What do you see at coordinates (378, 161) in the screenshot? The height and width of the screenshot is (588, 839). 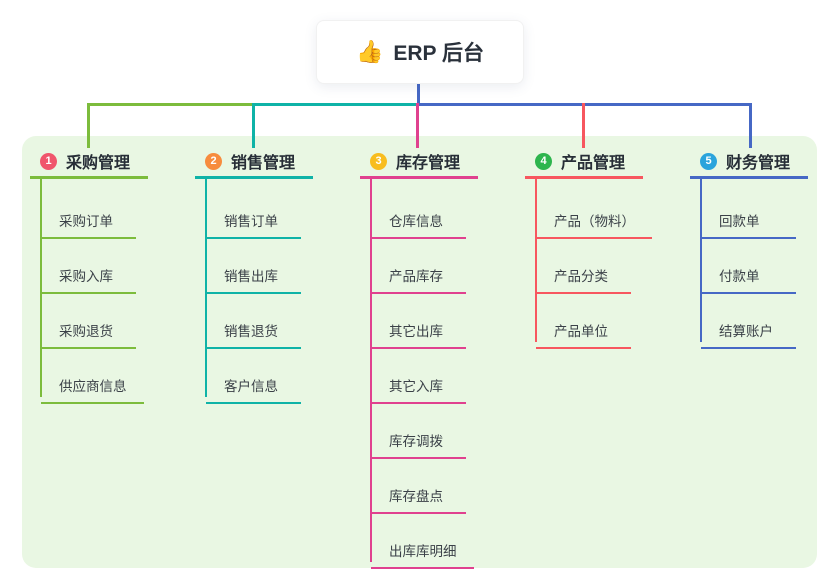 I see `branch-number-badge: 3` at bounding box center [378, 161].